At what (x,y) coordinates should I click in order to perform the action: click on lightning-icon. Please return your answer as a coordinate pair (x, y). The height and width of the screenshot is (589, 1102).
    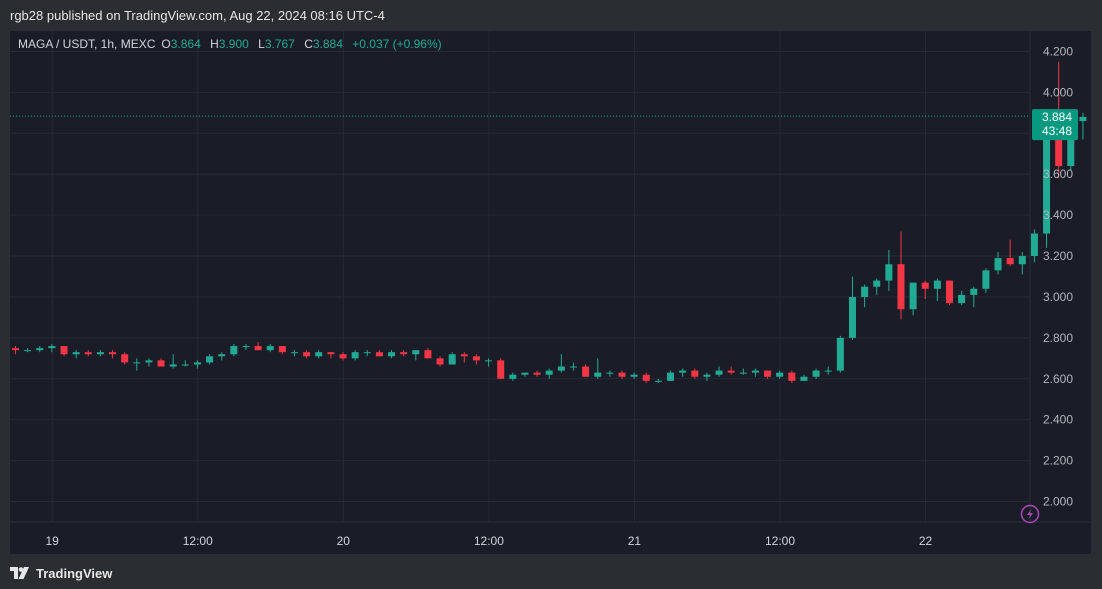
    Looking at the image, I should click on (1030, 514).